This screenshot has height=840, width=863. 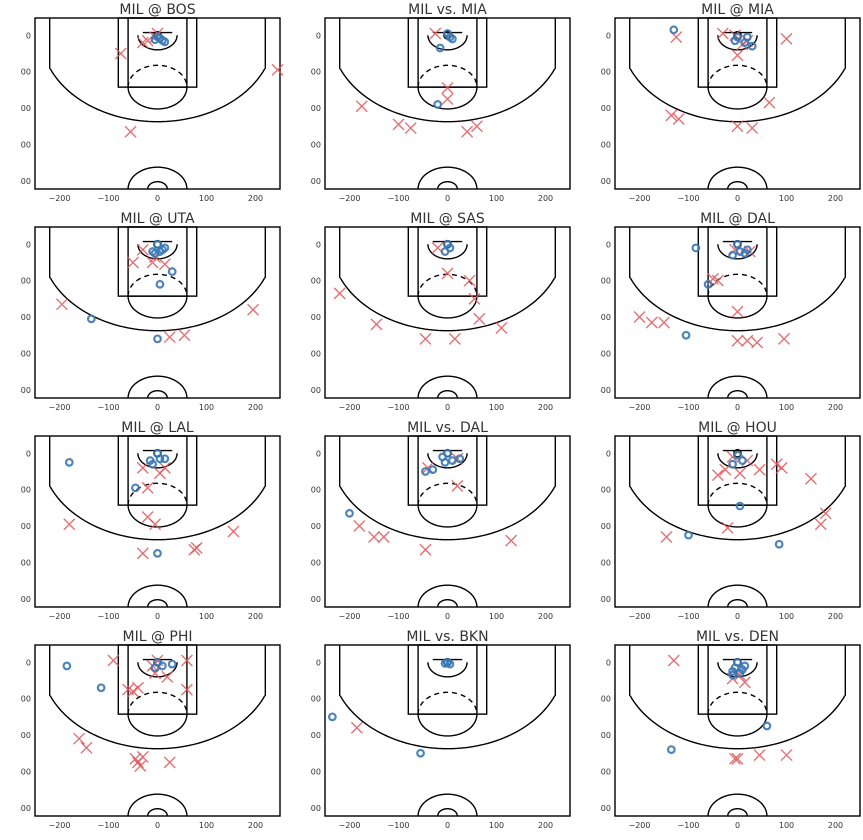 I want to click on chart-title: MIL vs. DEN, so click(x=737, y=637).